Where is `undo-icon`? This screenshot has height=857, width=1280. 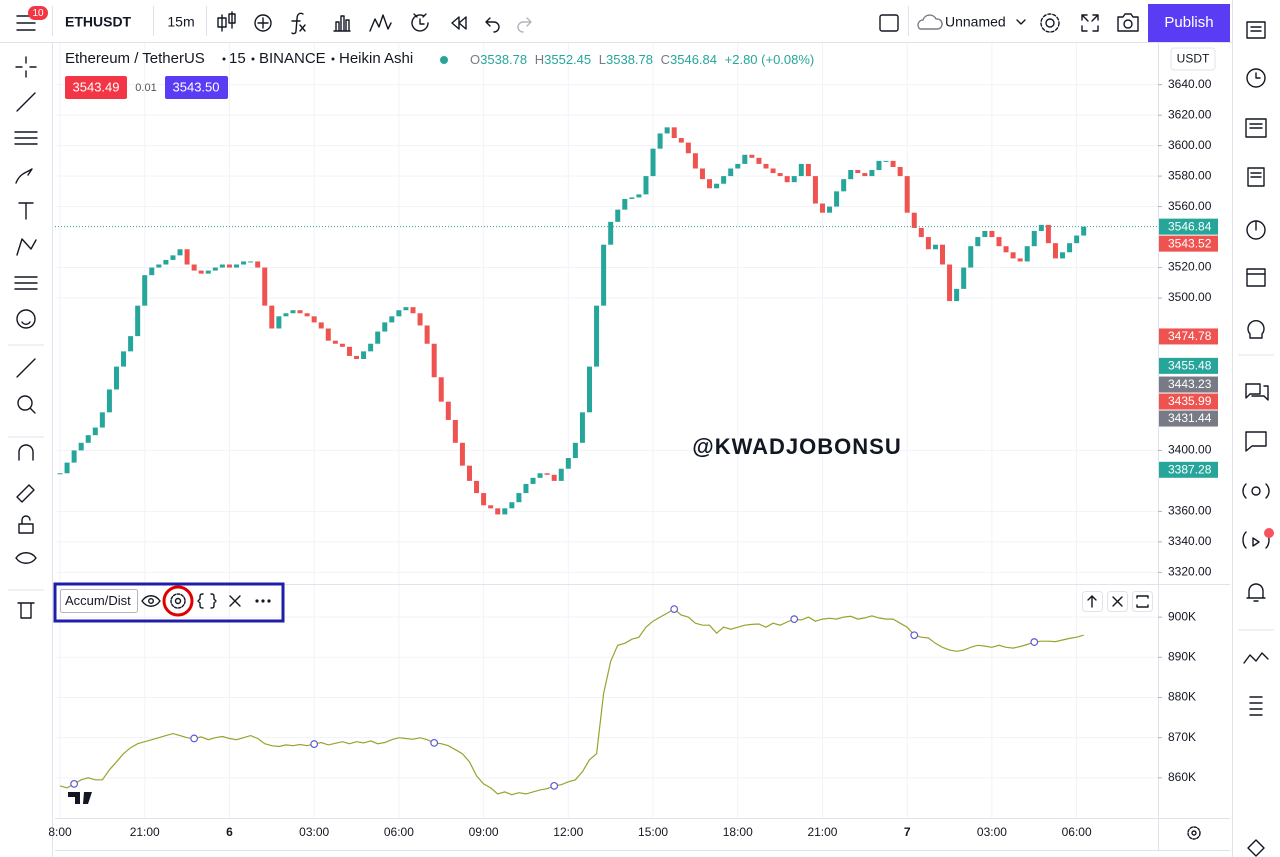
undo-icon is located at coordinates (492, 25).